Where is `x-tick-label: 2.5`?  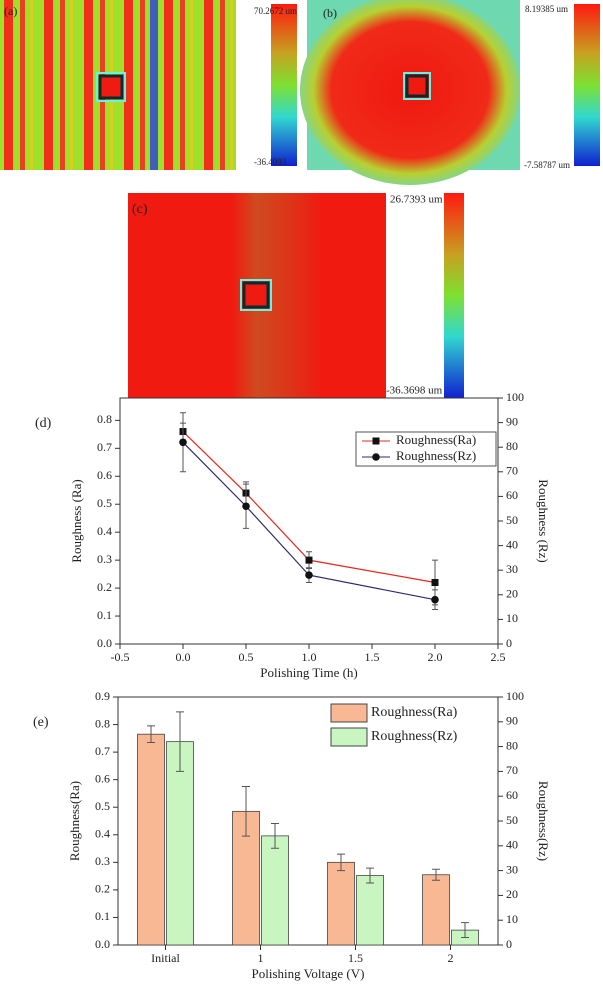 x-tick-label: 2.5 is located at coordinates (498, 657).